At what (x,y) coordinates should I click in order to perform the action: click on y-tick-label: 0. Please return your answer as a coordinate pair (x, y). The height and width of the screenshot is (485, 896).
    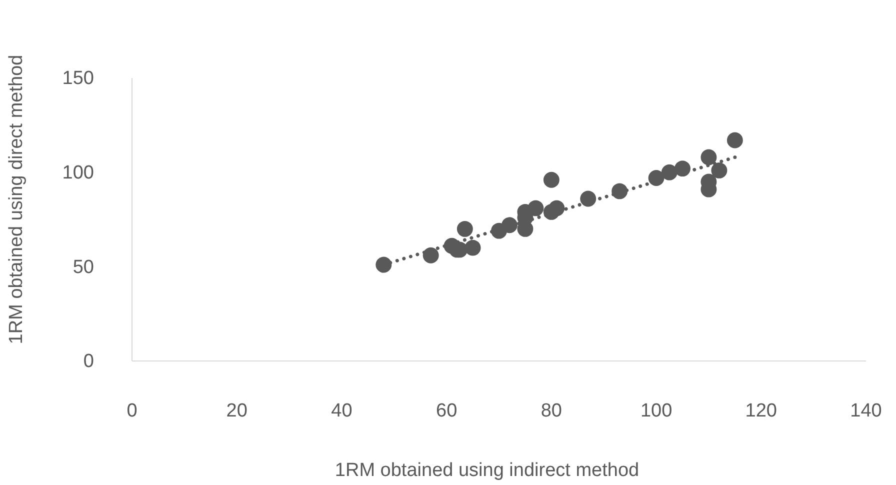
    Looking at the image, I should click on (88, 361).